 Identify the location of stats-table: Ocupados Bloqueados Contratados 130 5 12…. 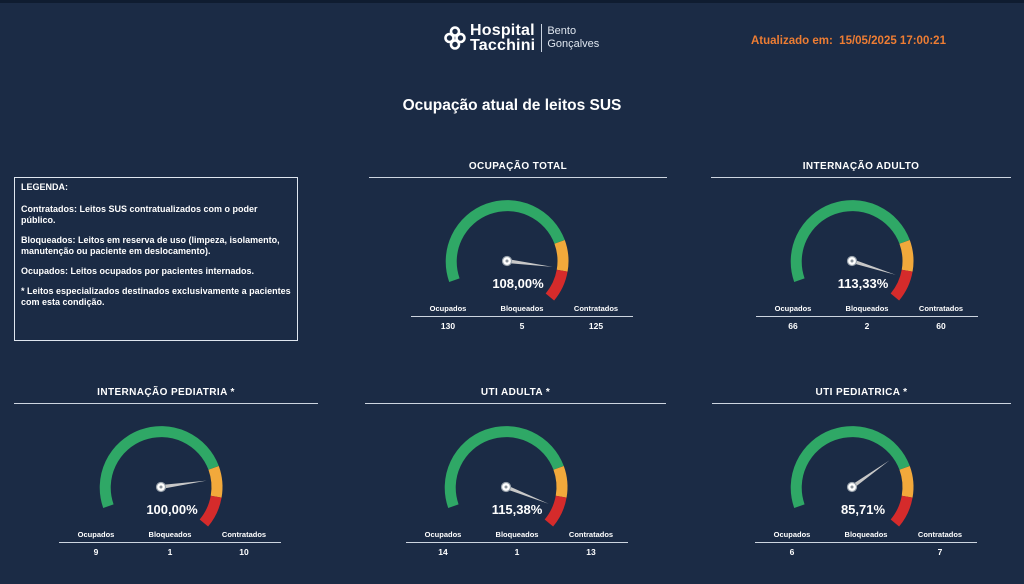
(522, 318).